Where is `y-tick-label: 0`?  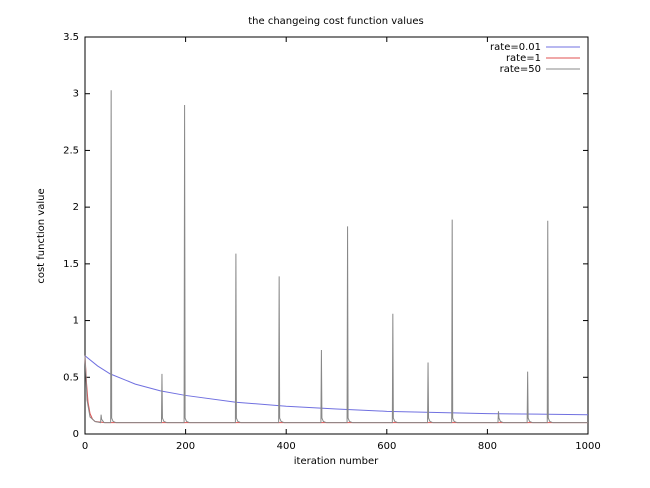 y-tick-label: 0 is located at coordinates (76, 434).